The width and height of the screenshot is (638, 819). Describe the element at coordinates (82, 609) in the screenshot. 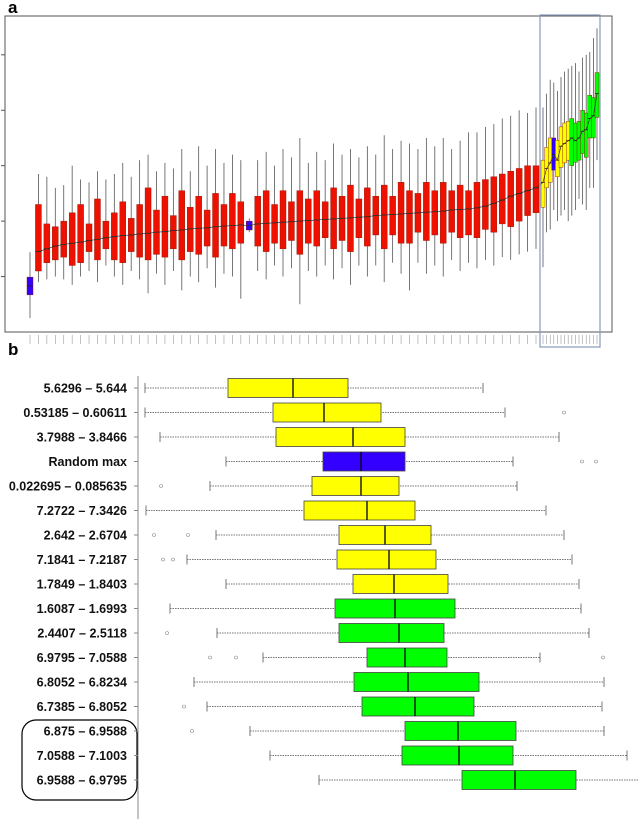

I see `row-label: 1.6087 – 1.6993` at that location.